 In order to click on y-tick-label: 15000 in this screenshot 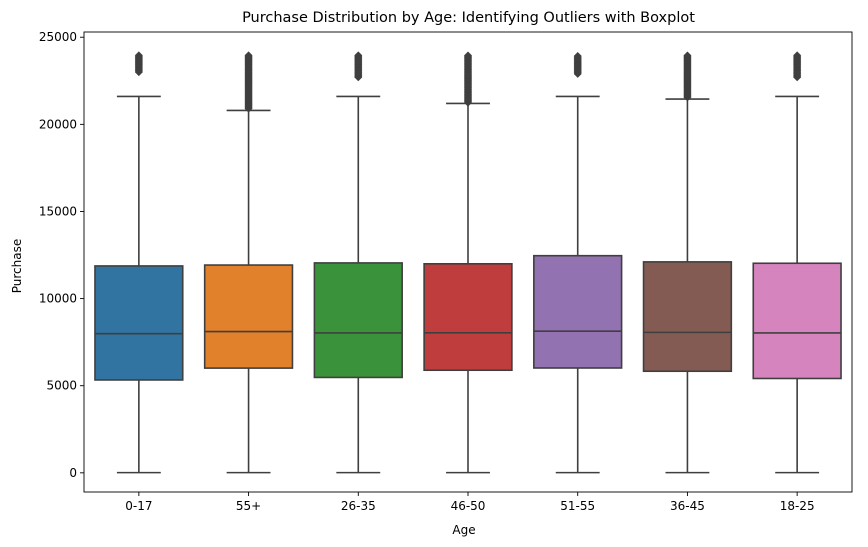, I will do `click(58, 211)`.